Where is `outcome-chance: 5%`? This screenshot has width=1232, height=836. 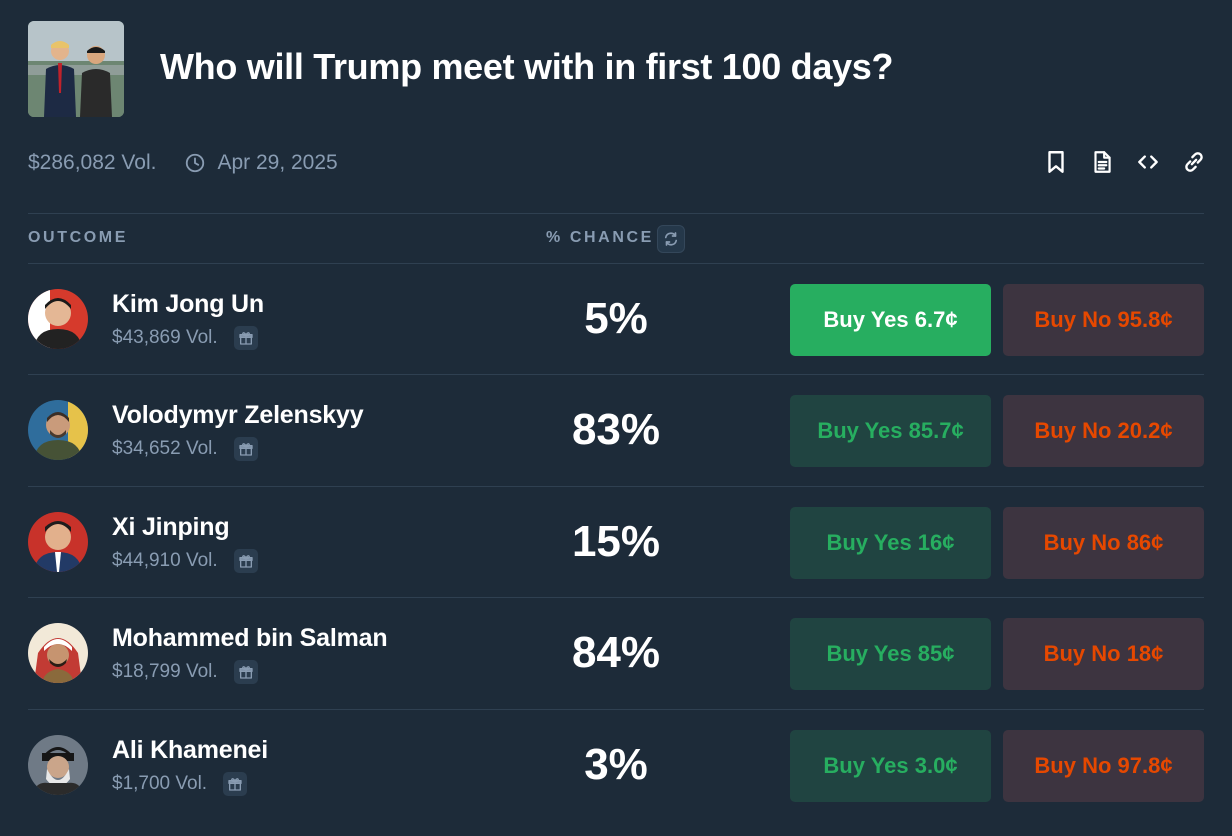
outcome-chance: 5% is located at coordinates (616, 318).